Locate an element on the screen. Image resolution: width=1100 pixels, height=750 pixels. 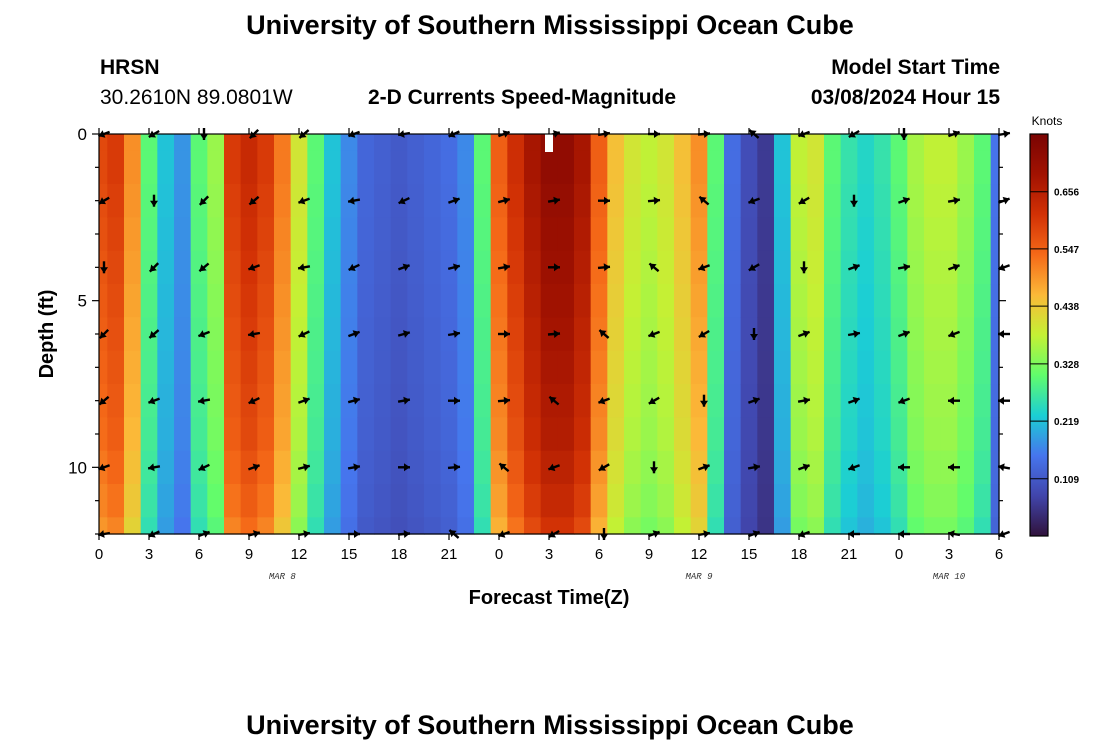
x-axis-label: Forecast Time(Z) is located at coordinates (549, 598).